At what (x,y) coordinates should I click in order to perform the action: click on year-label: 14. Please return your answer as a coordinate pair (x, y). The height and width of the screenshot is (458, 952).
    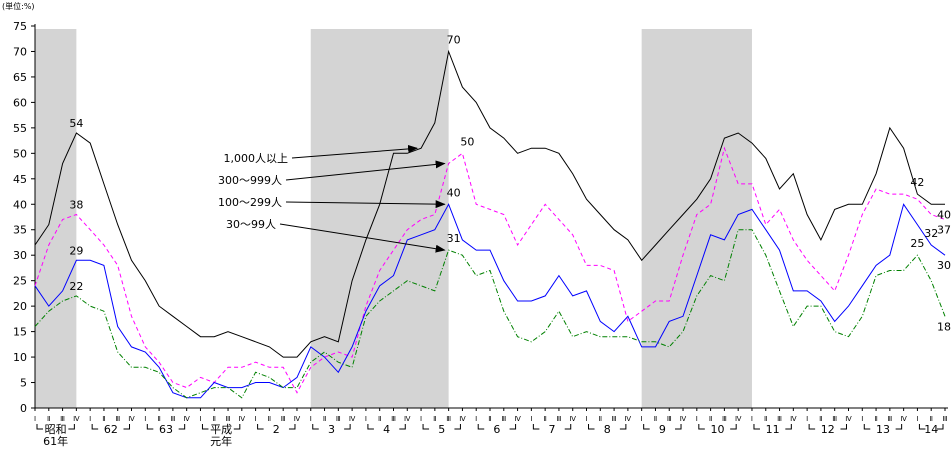
    Looking at the image, I should click on (931, 429).